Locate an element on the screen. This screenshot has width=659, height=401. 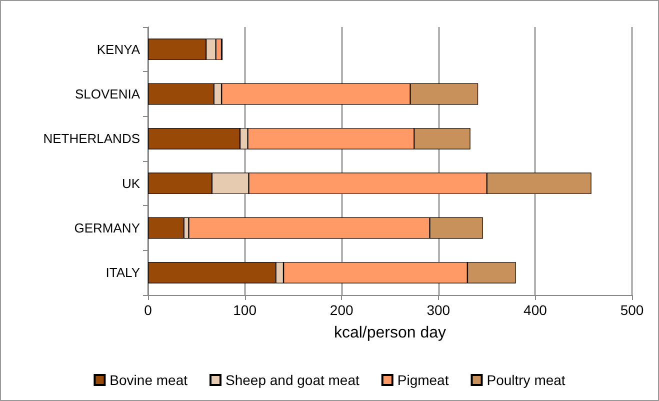
legend-label: Pigmeat is located at coordinates (423, 380).